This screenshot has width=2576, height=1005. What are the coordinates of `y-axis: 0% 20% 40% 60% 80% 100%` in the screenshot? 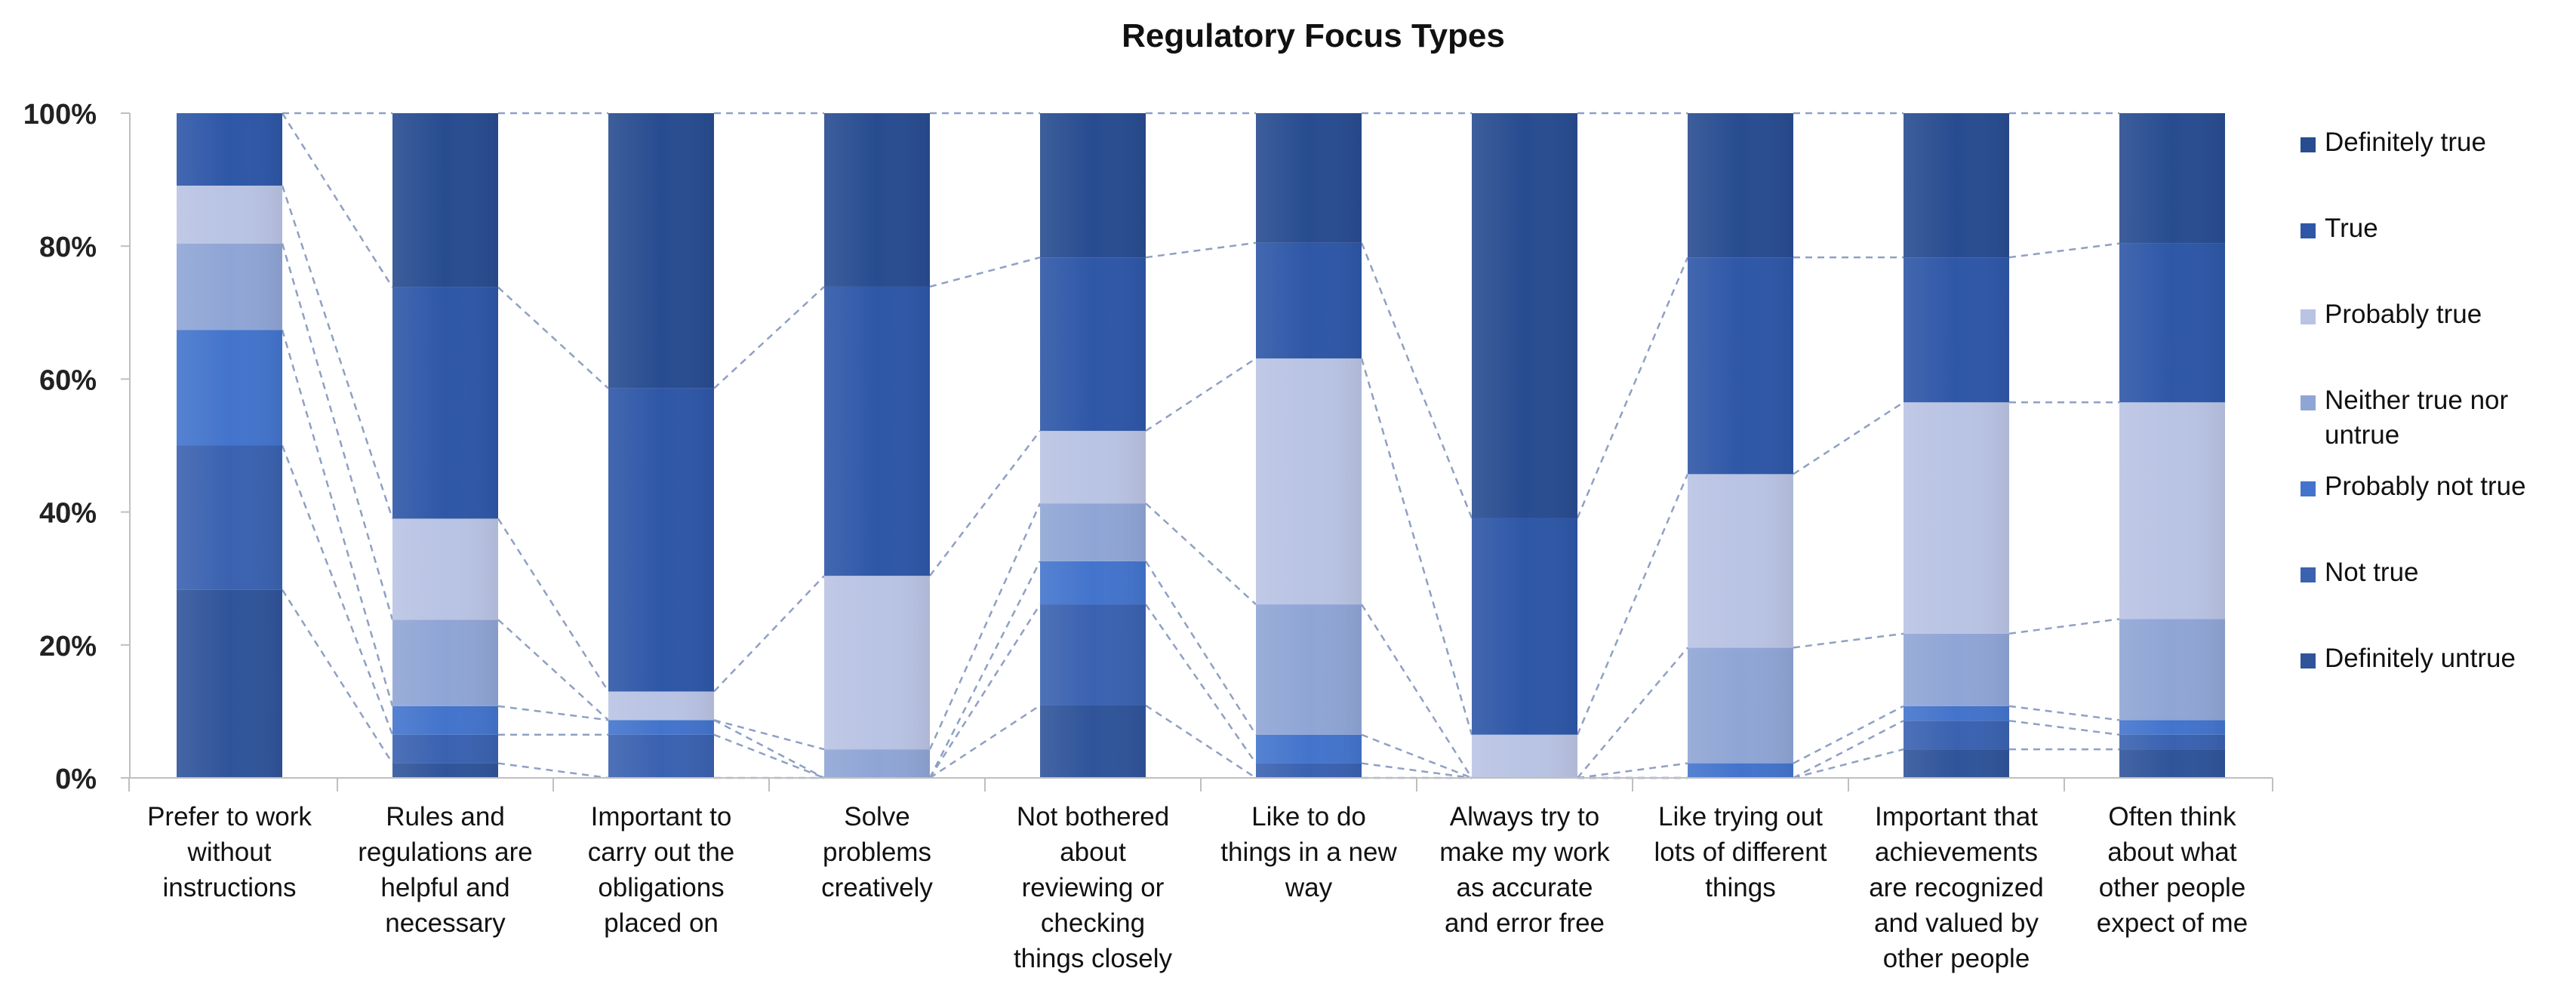 It's located at (77, 447).